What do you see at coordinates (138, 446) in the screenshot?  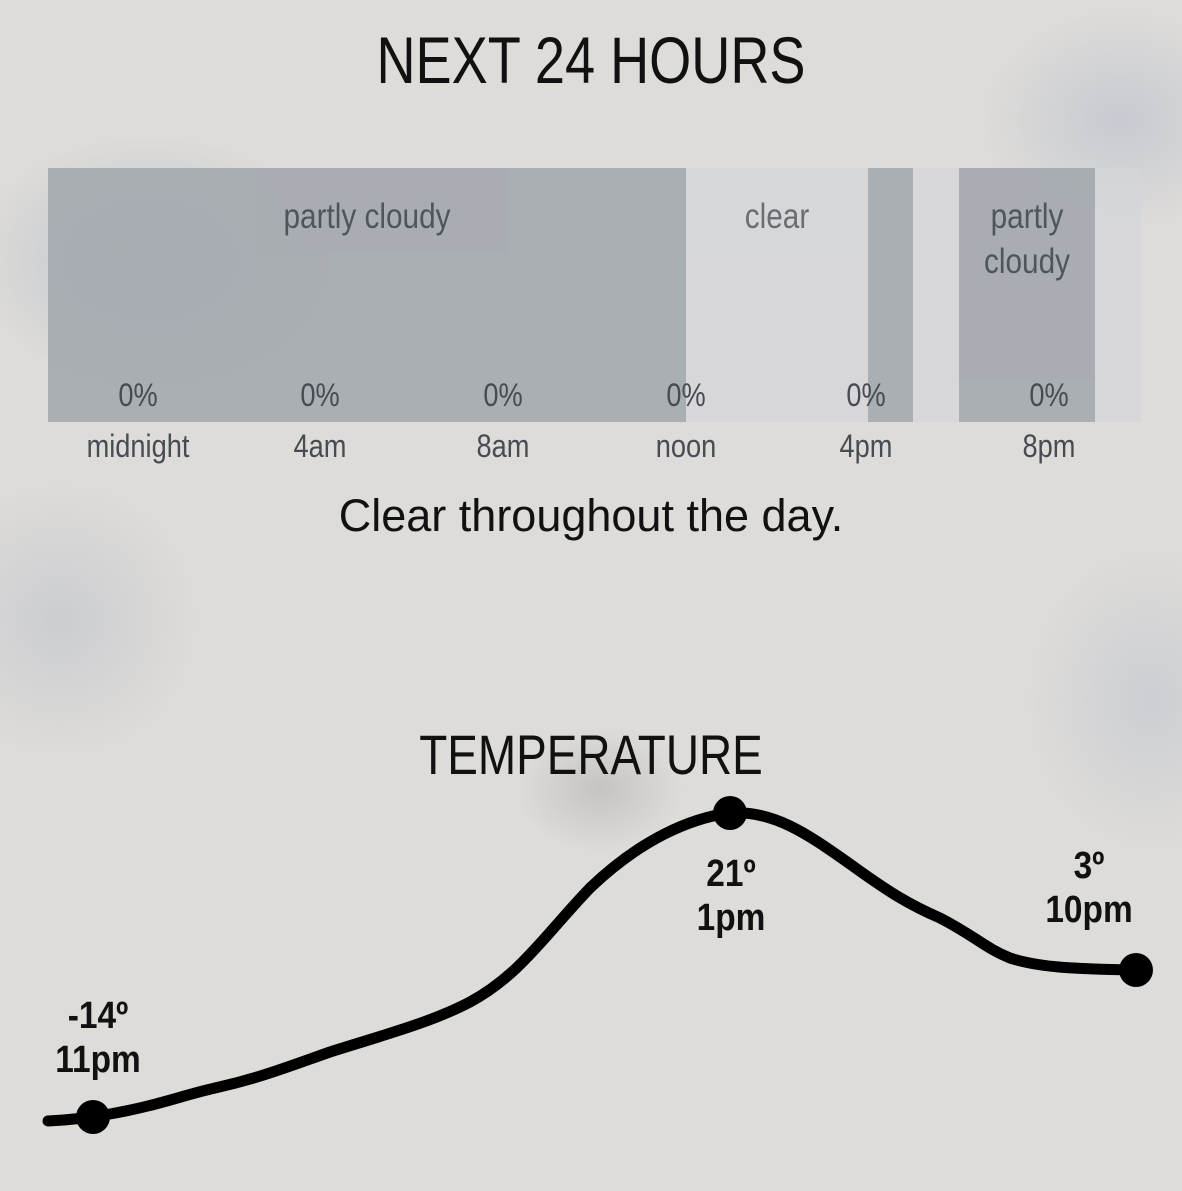 I see `time-label: midnight` at bounding box center [138, 446].